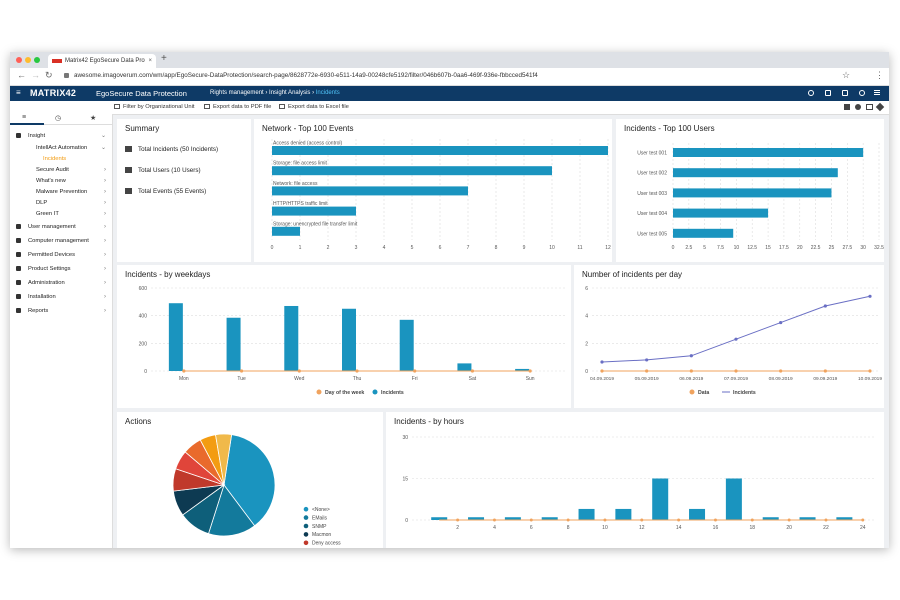  What do you see at coordinates (845, 93) in the screenshot?
I see `message-icon` at bounding box center [845, 93].